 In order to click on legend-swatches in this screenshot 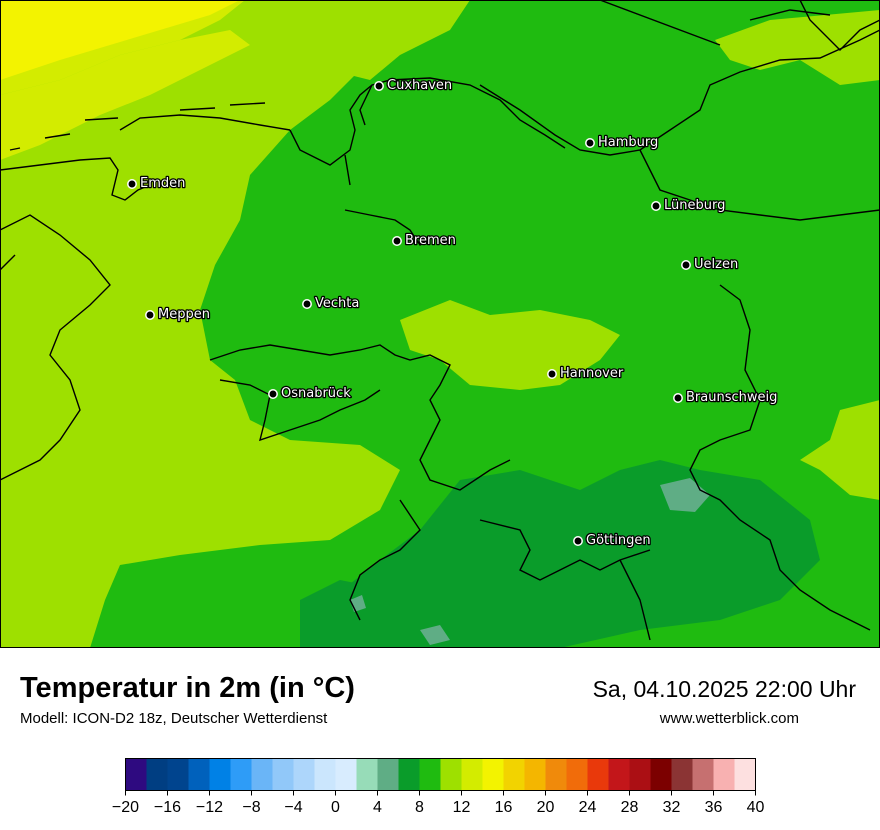, I will do `click(440, 774)`.